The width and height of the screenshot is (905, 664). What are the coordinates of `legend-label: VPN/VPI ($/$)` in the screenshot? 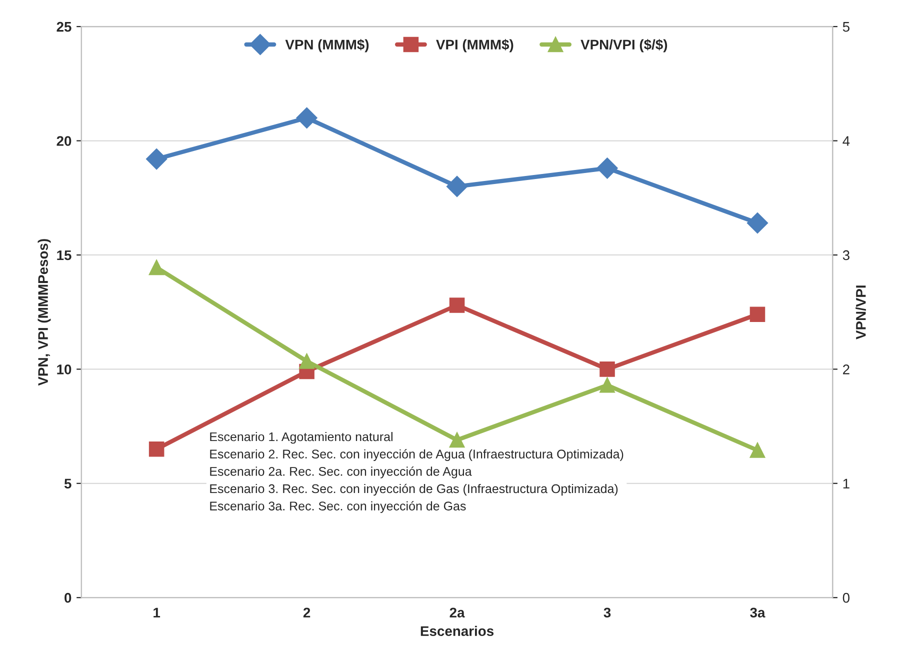 It's located at (624, 45).